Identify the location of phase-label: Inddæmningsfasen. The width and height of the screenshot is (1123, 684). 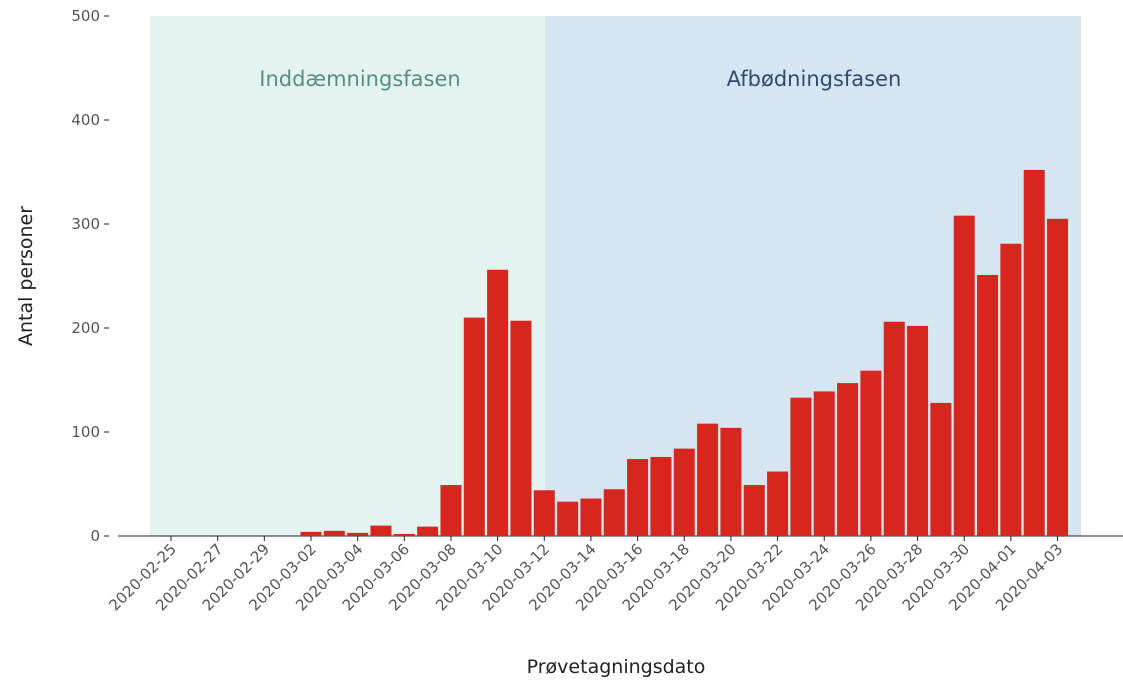
(359, 79).